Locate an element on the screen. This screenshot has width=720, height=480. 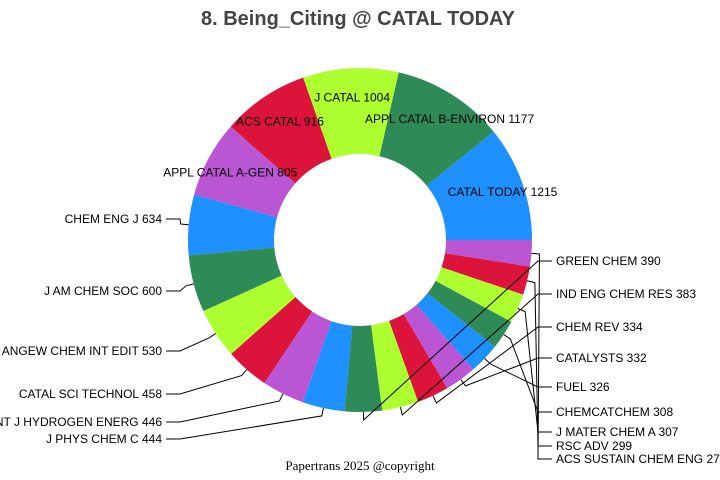
slice-label-18: J MATER CHEM A 307 is located at coordinates (617, 432).